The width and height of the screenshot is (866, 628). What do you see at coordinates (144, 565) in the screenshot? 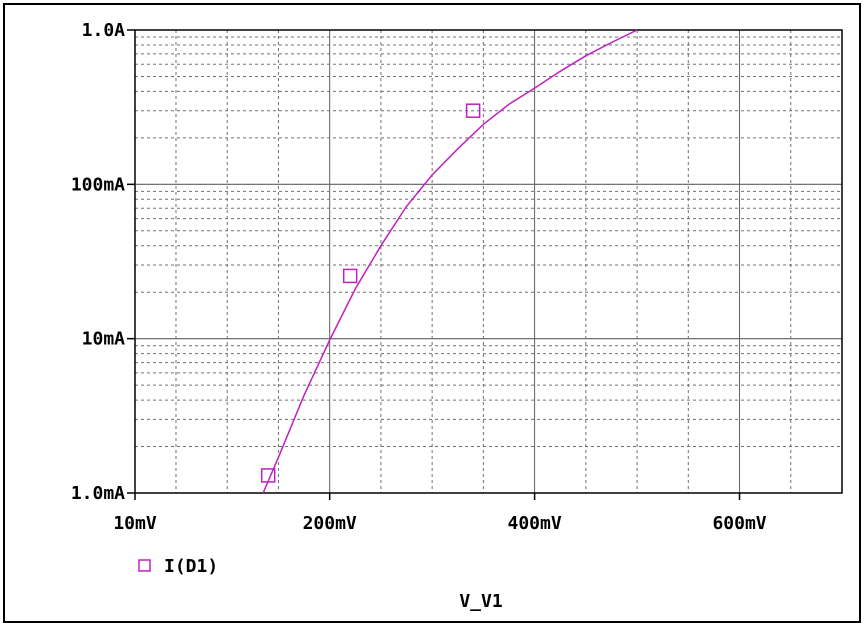
I see `legend-marker-square` at bounding box center [144, 565].